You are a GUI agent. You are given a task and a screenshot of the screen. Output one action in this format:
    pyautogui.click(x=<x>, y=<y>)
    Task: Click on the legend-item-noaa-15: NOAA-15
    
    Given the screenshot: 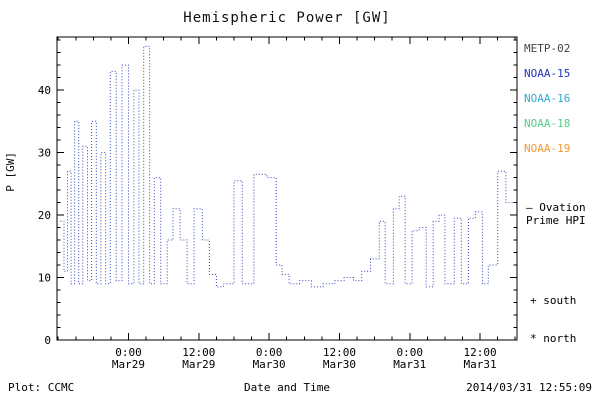 What is the action you would take?
    pyautogui.click(x=547, y=73)
    